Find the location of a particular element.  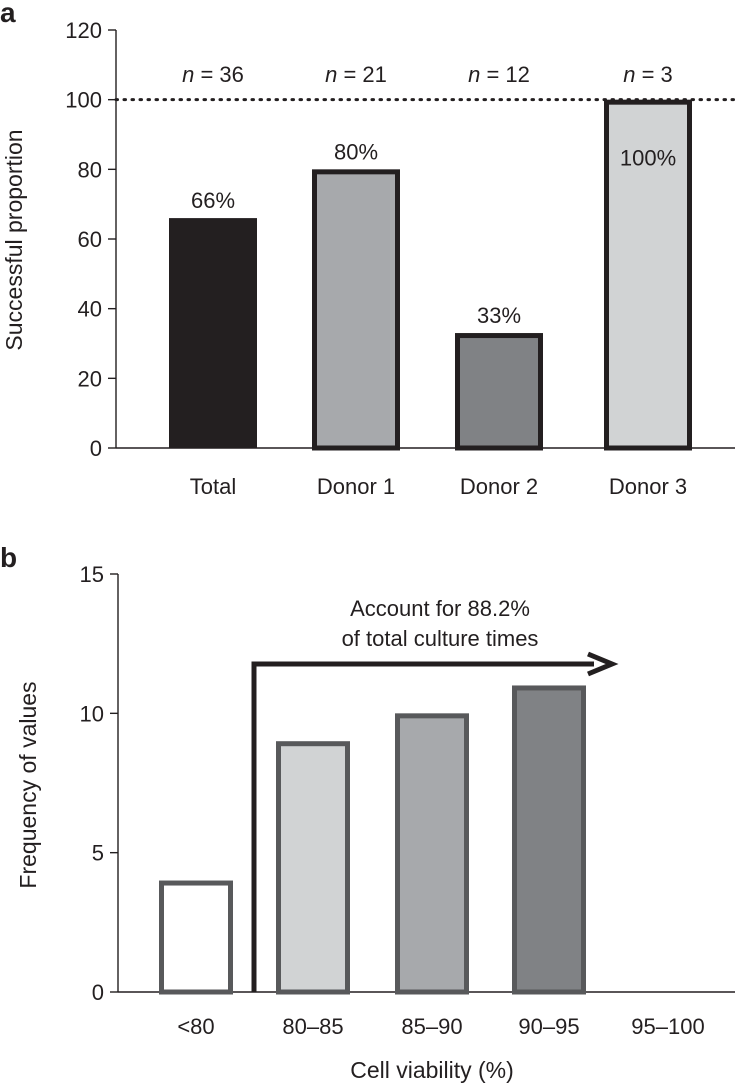

panel-a-y-tick-label: 0 is located at coordinates (96, 448).